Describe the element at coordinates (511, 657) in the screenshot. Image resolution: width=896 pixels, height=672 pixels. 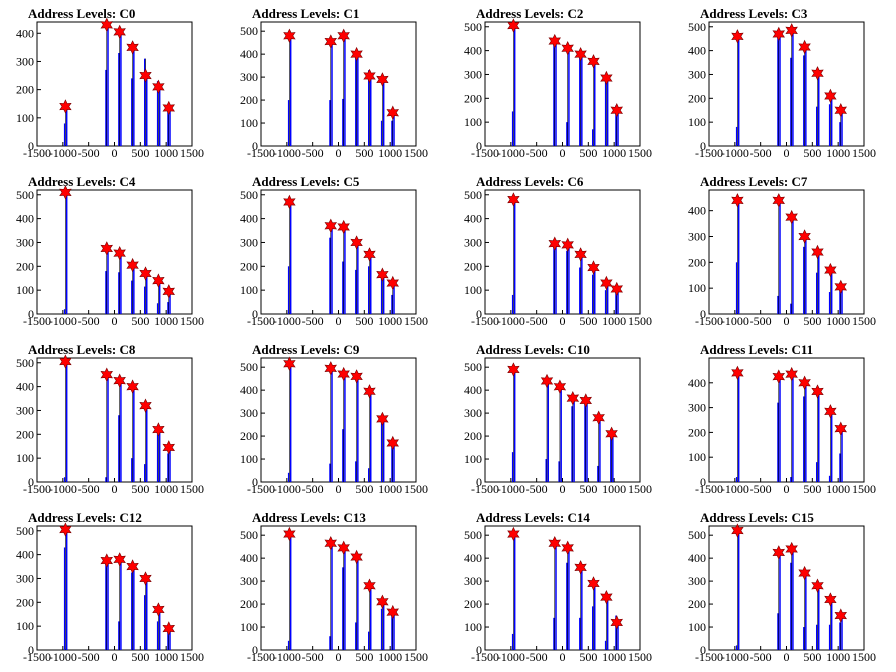
I see `x-tick-label: -1000` at that location.